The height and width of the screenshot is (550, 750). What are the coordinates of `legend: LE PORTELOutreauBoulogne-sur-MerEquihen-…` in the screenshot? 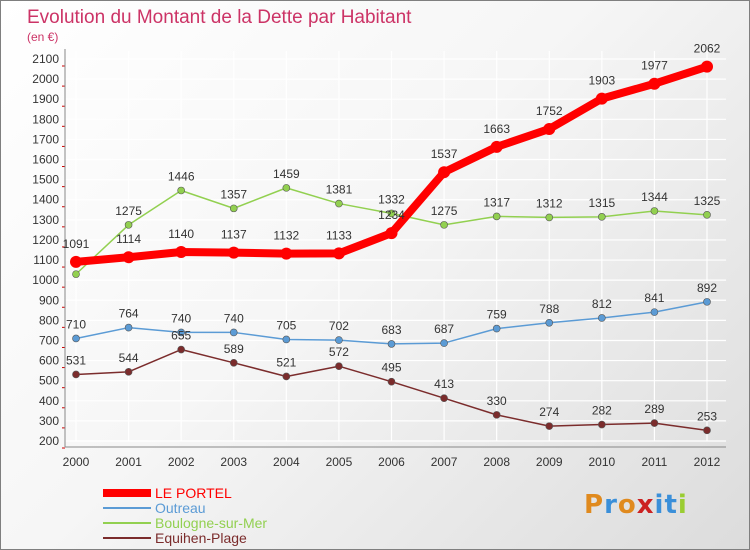 It's located at (185, 515).